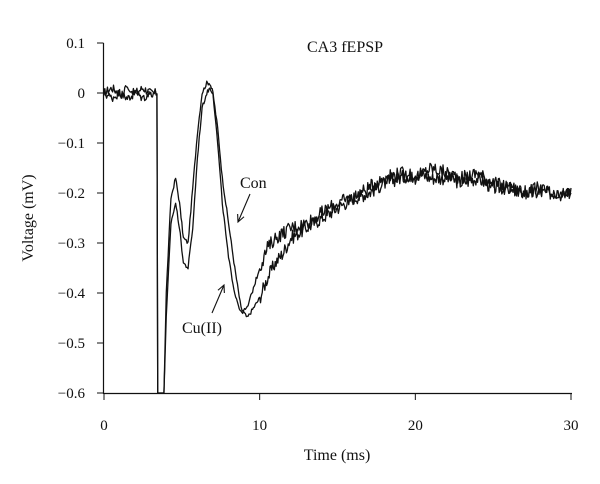  I want to click on y-tick-label: −0.6, so click(72, 394).